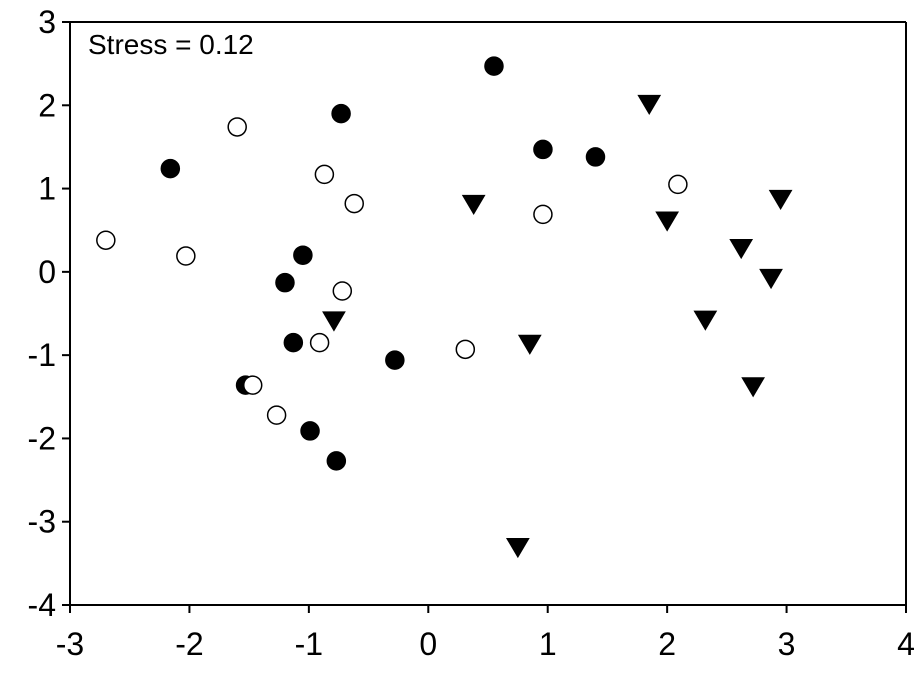  I want to click on x-tick-label: -1, so click(309, 644).